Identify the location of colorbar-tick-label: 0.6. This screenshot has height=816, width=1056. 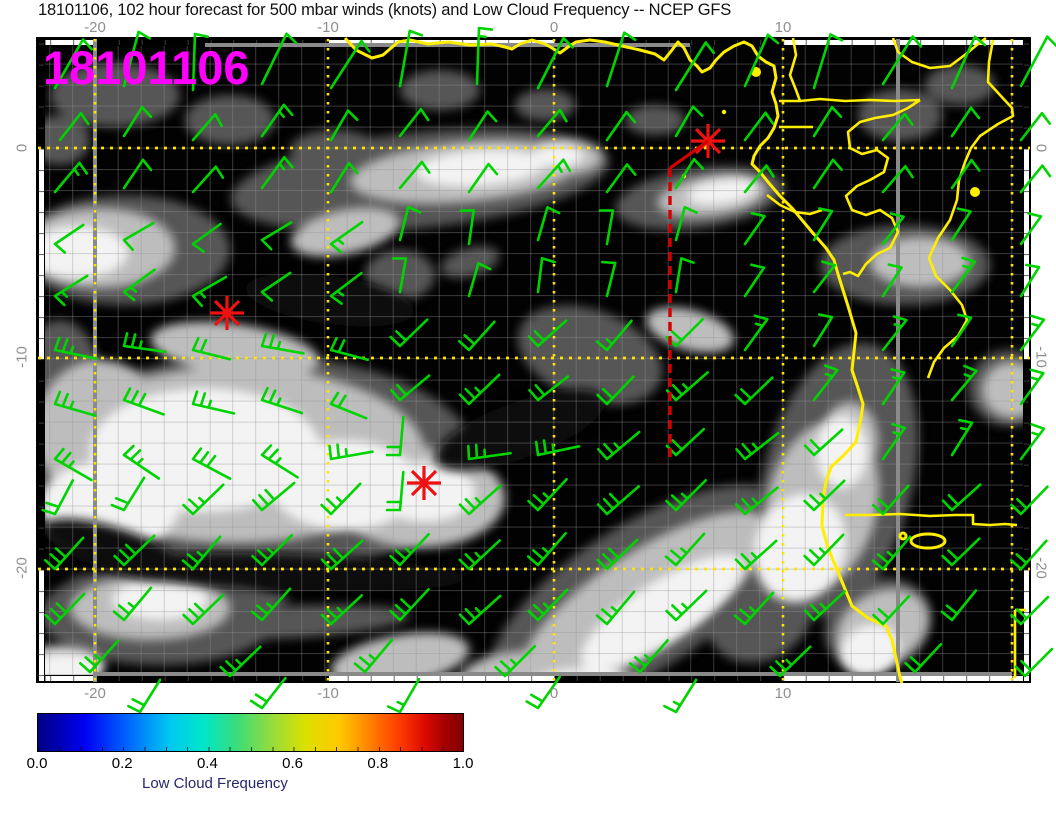
(293, 763).